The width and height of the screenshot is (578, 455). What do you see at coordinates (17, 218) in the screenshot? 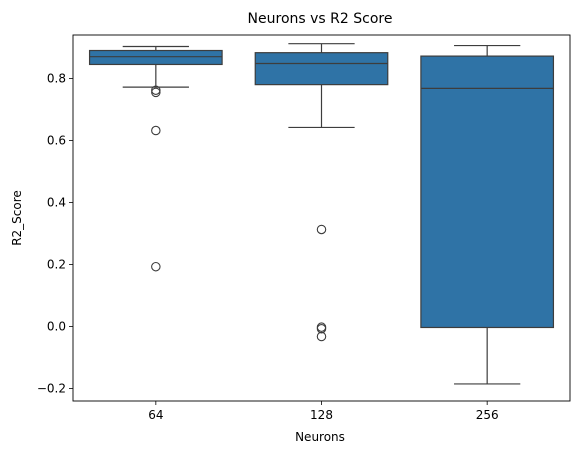
I see `y-axis-label: R2_Score` at bounding box center [17, 218].